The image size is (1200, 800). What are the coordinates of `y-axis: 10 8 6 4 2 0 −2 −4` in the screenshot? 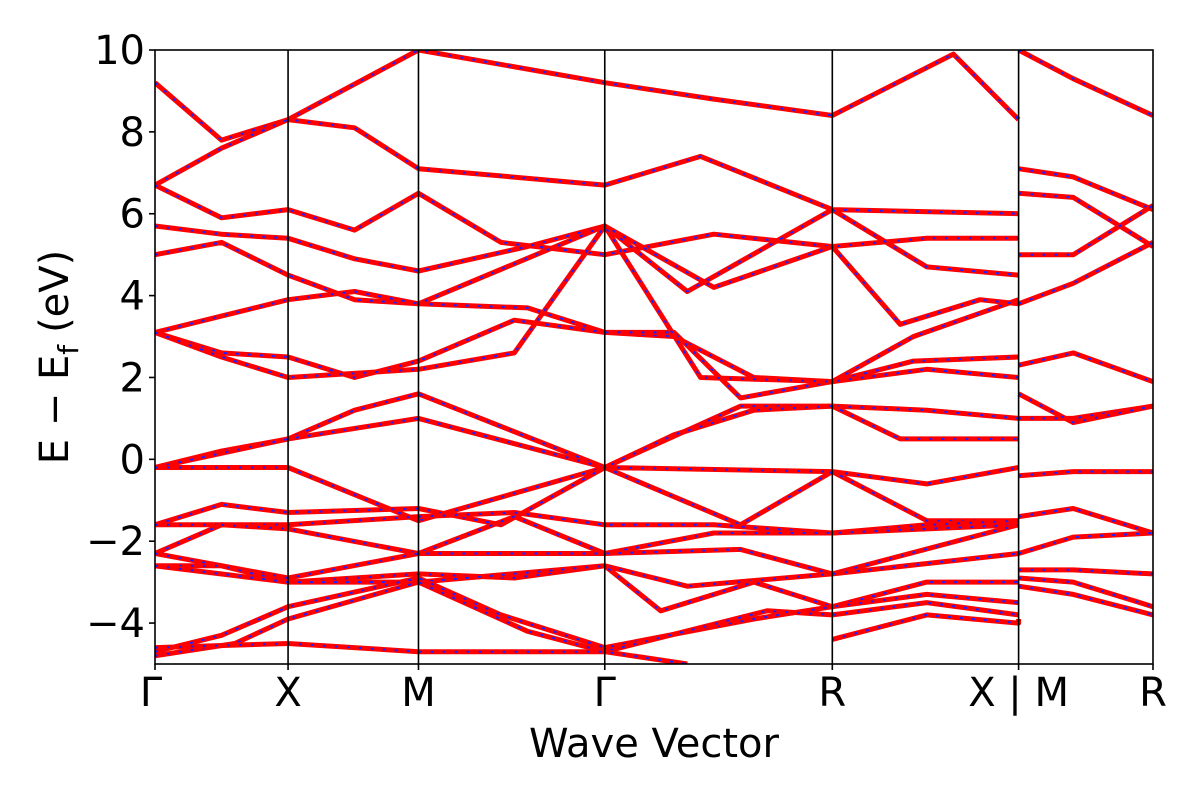 It's located at (120, 337).